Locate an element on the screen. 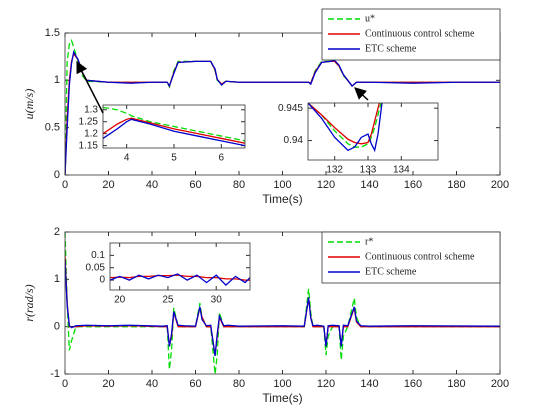  y-tick-label: 0.94 is located at coordinates (294, 140).